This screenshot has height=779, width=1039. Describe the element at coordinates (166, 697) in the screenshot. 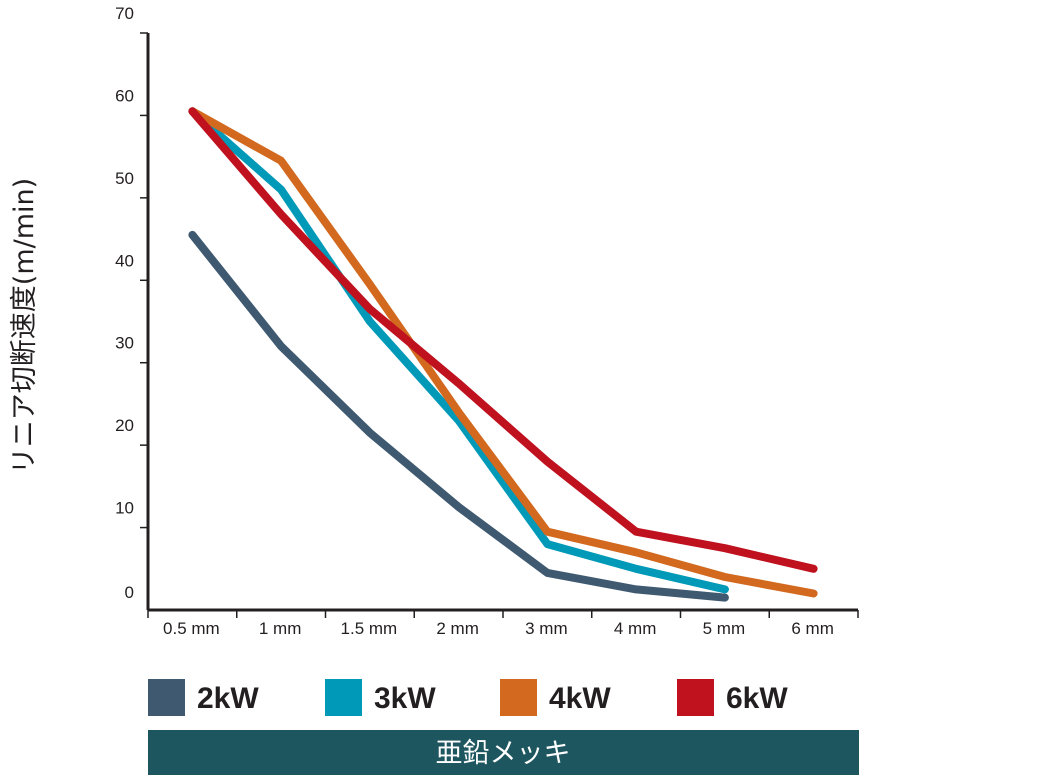

I see `legend-swatch-2kw` at that location.